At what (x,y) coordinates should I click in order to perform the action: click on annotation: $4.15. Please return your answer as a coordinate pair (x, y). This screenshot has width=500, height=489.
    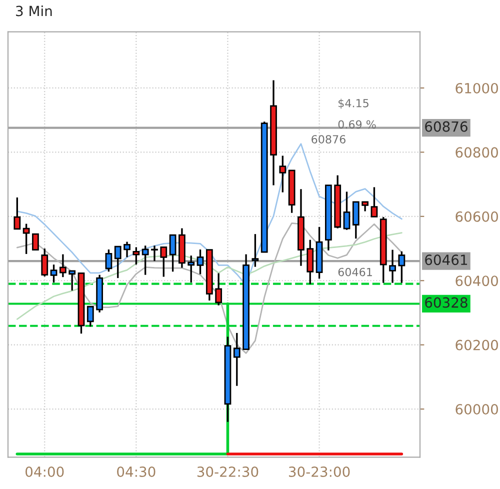
    Looking at the image, I should click on (353, 103).